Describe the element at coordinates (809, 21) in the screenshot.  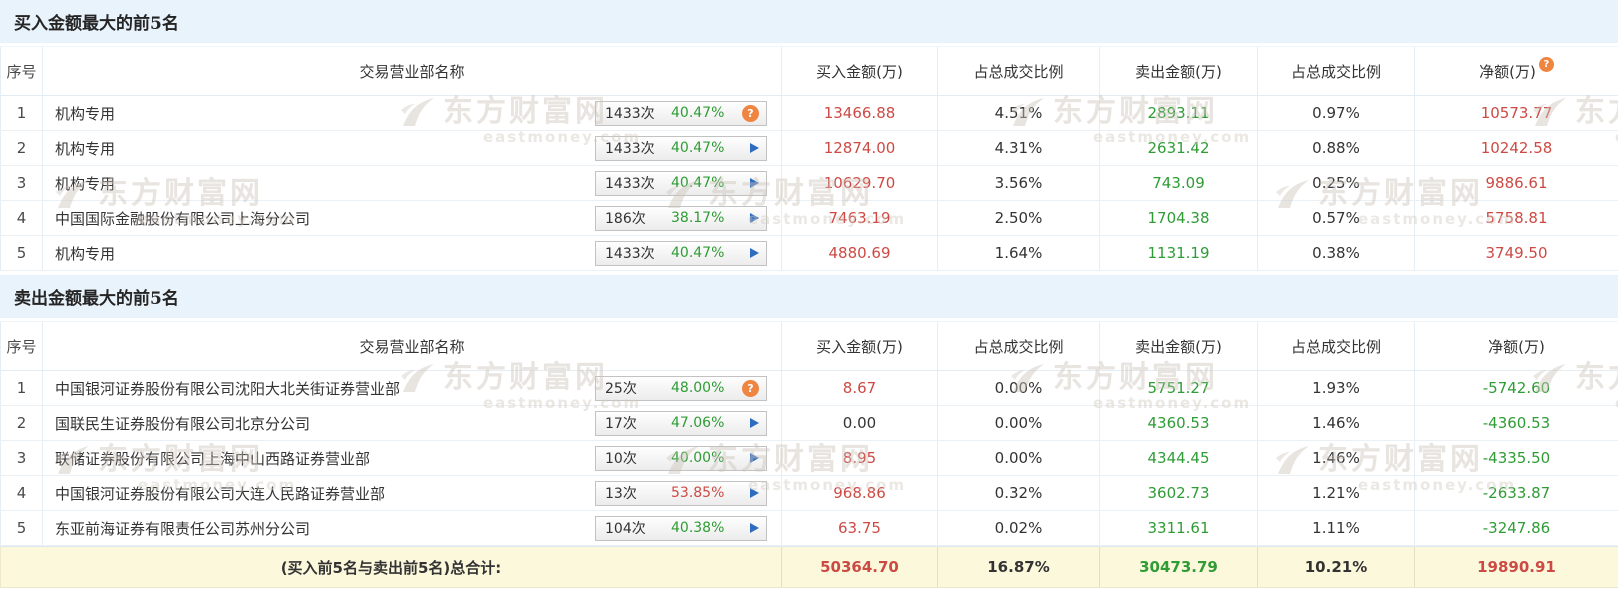
I see `buy-section-title: 买入金额最大的前5名` at that location.